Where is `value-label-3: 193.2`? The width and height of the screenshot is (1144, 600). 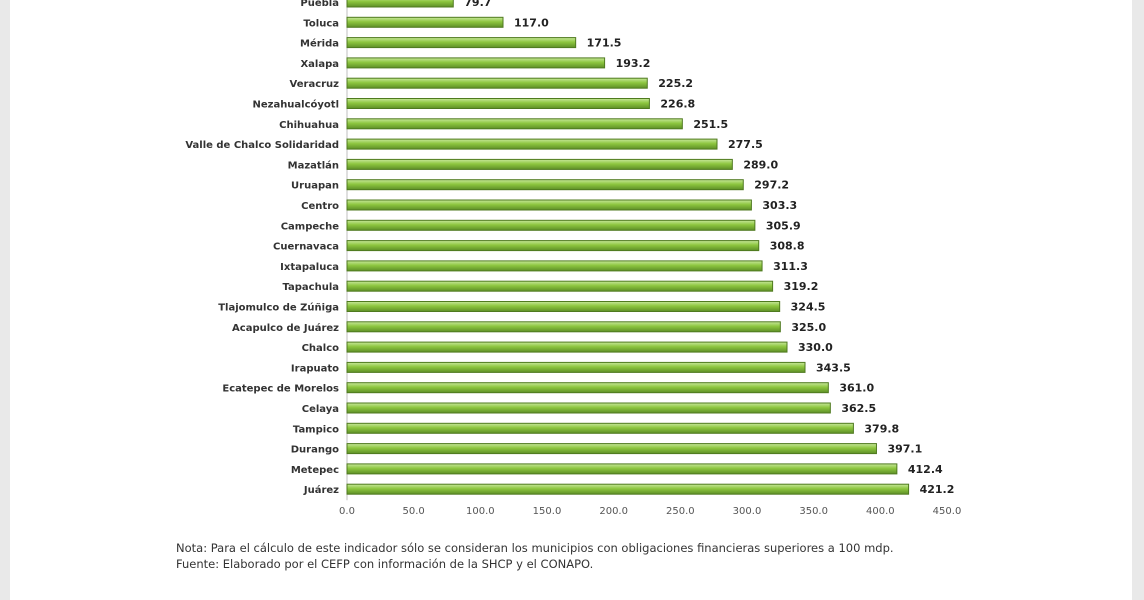 value-label-3: 193.2 is located at coordinates (633, 63).